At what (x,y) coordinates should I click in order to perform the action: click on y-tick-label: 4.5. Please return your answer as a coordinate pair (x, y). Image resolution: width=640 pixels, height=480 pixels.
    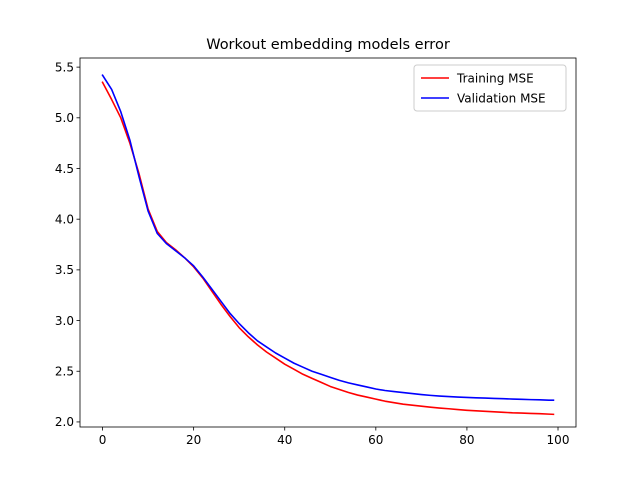
    Looking at the image, I should click on (64, 169).